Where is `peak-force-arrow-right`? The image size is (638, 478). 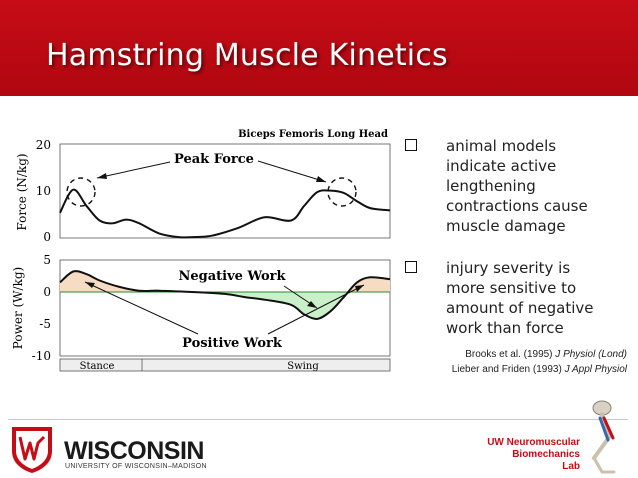
peak-force-arrow-right is located at coordinates (292, 171).